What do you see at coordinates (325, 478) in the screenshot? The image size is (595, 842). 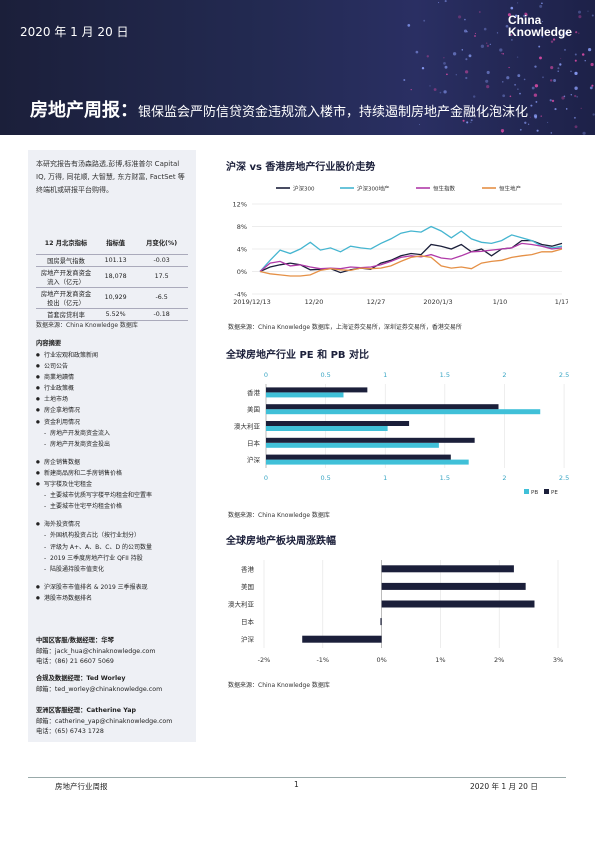 I see `x-tick-label-bottom: 0.5` at bounding box center [325, 478].